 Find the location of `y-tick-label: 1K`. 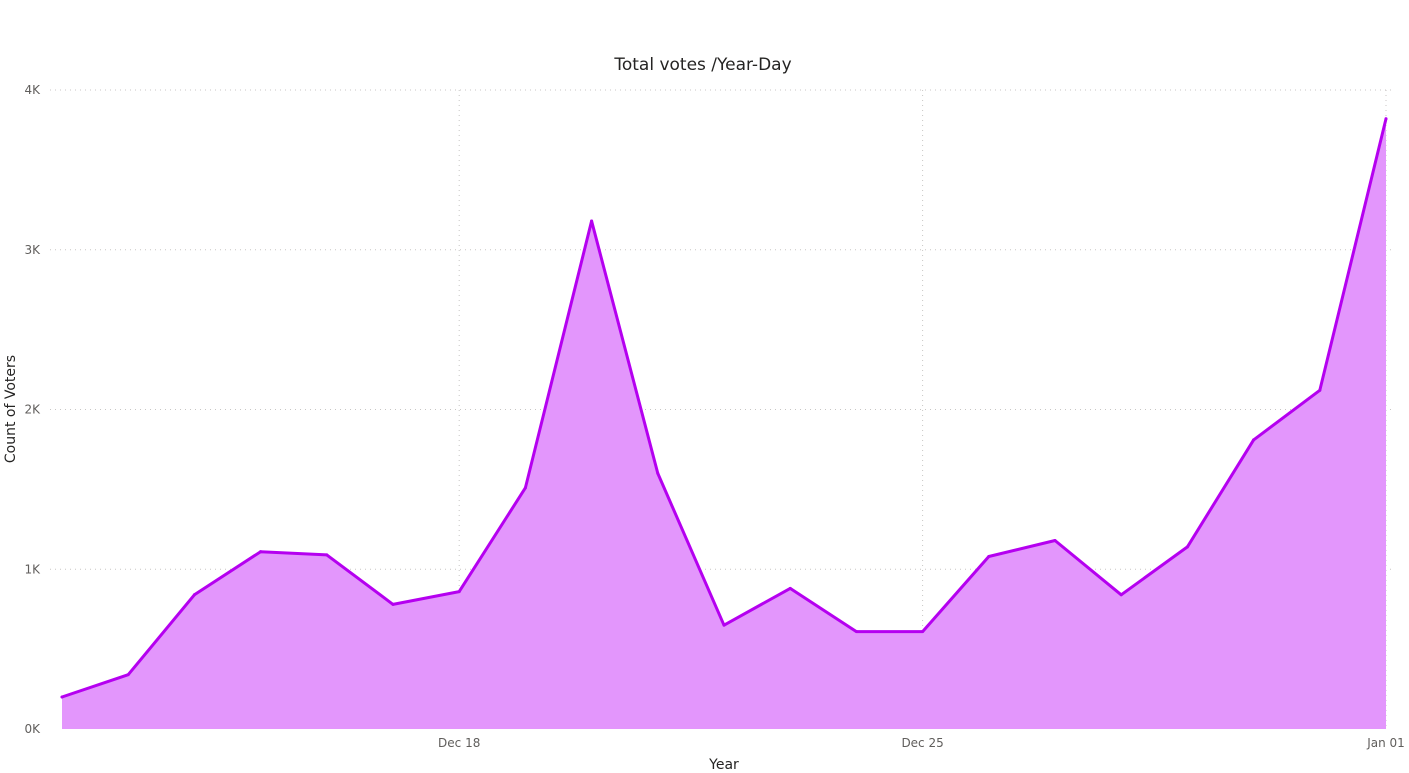

y-tick-label: 1K is located at coordinates (32, 569).